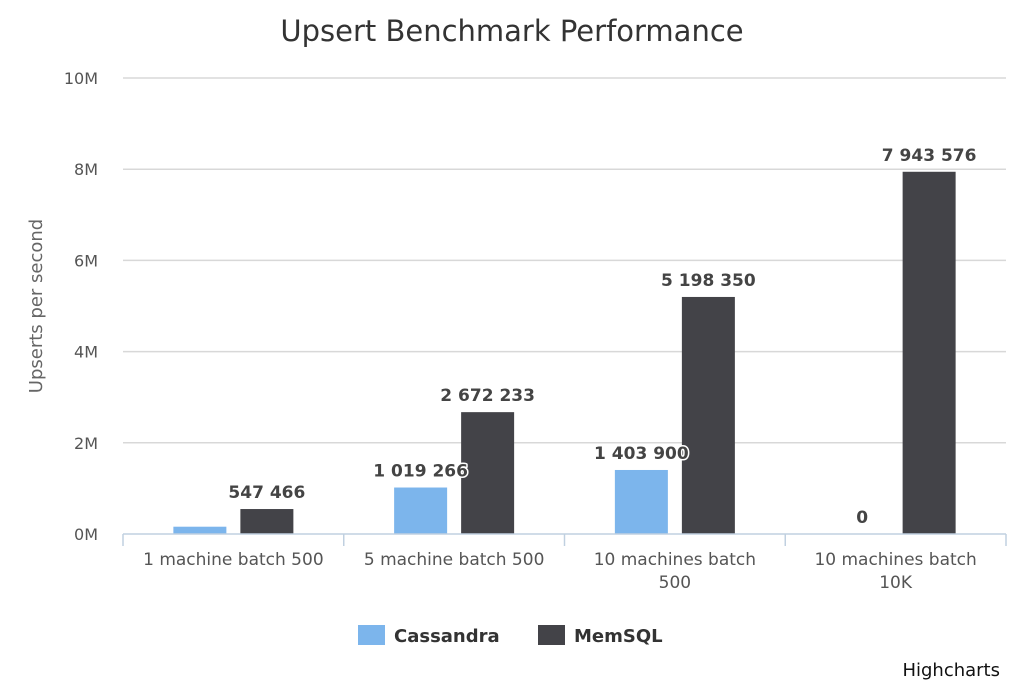  Describe the element at coordinates (86, 443) in the screenshot. I see `y-tick-label: 2M` at that location.